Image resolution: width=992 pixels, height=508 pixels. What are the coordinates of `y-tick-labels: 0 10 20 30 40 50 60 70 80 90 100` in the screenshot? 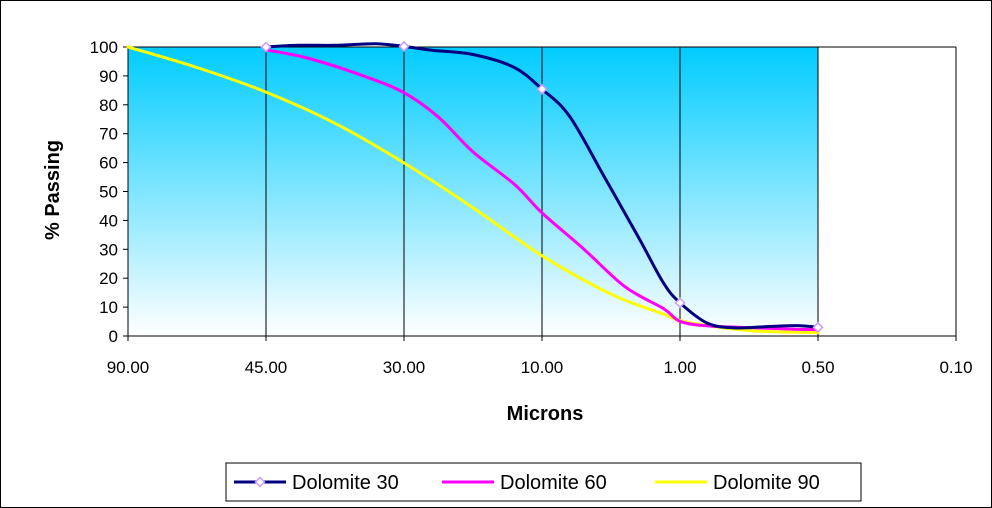 It's located at (104, 192).